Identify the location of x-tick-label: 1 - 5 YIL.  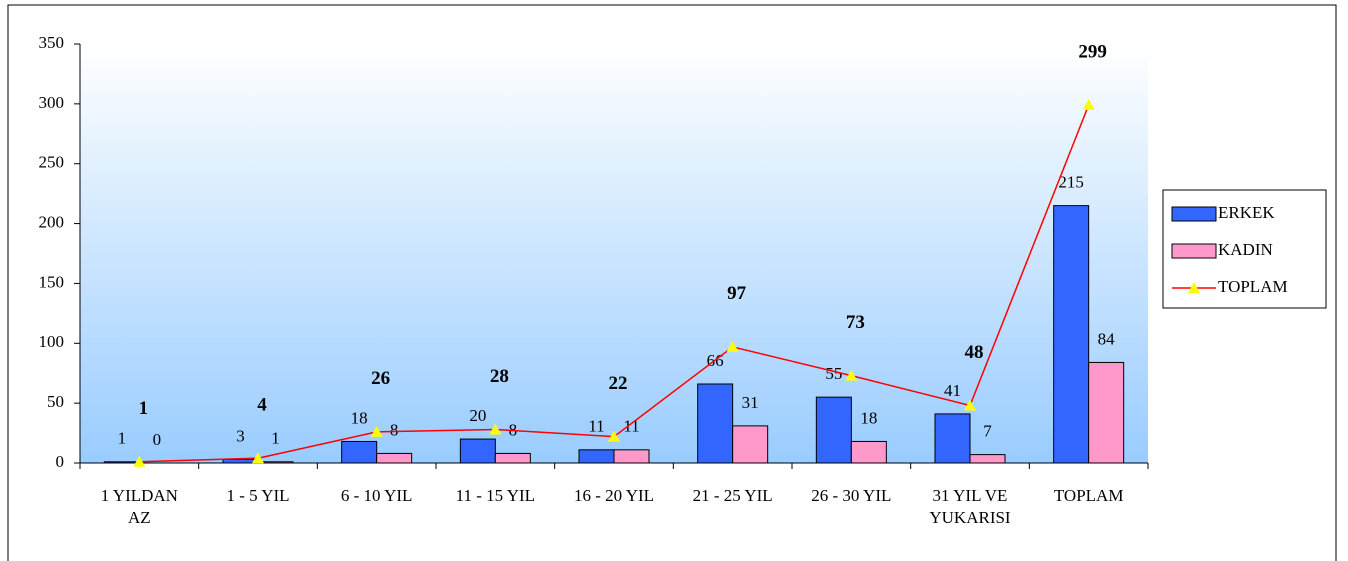
(258, 495).